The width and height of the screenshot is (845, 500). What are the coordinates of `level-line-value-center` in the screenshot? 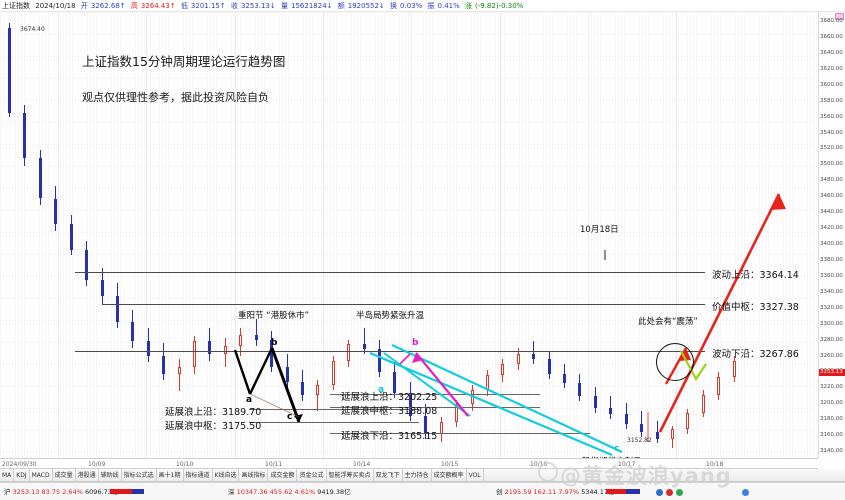 It's located at (403, 304).